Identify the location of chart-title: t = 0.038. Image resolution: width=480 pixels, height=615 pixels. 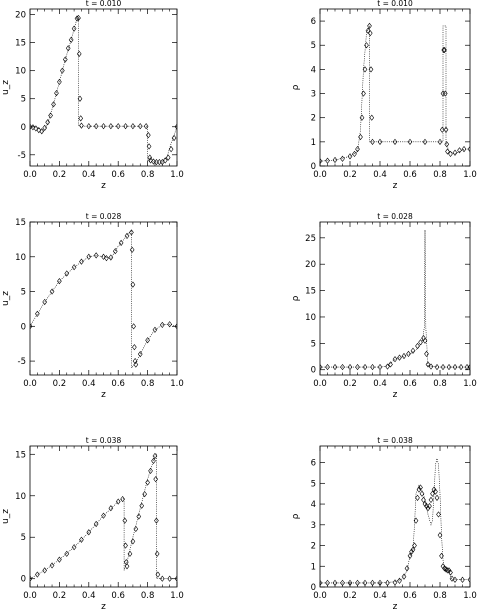
(395, 440).